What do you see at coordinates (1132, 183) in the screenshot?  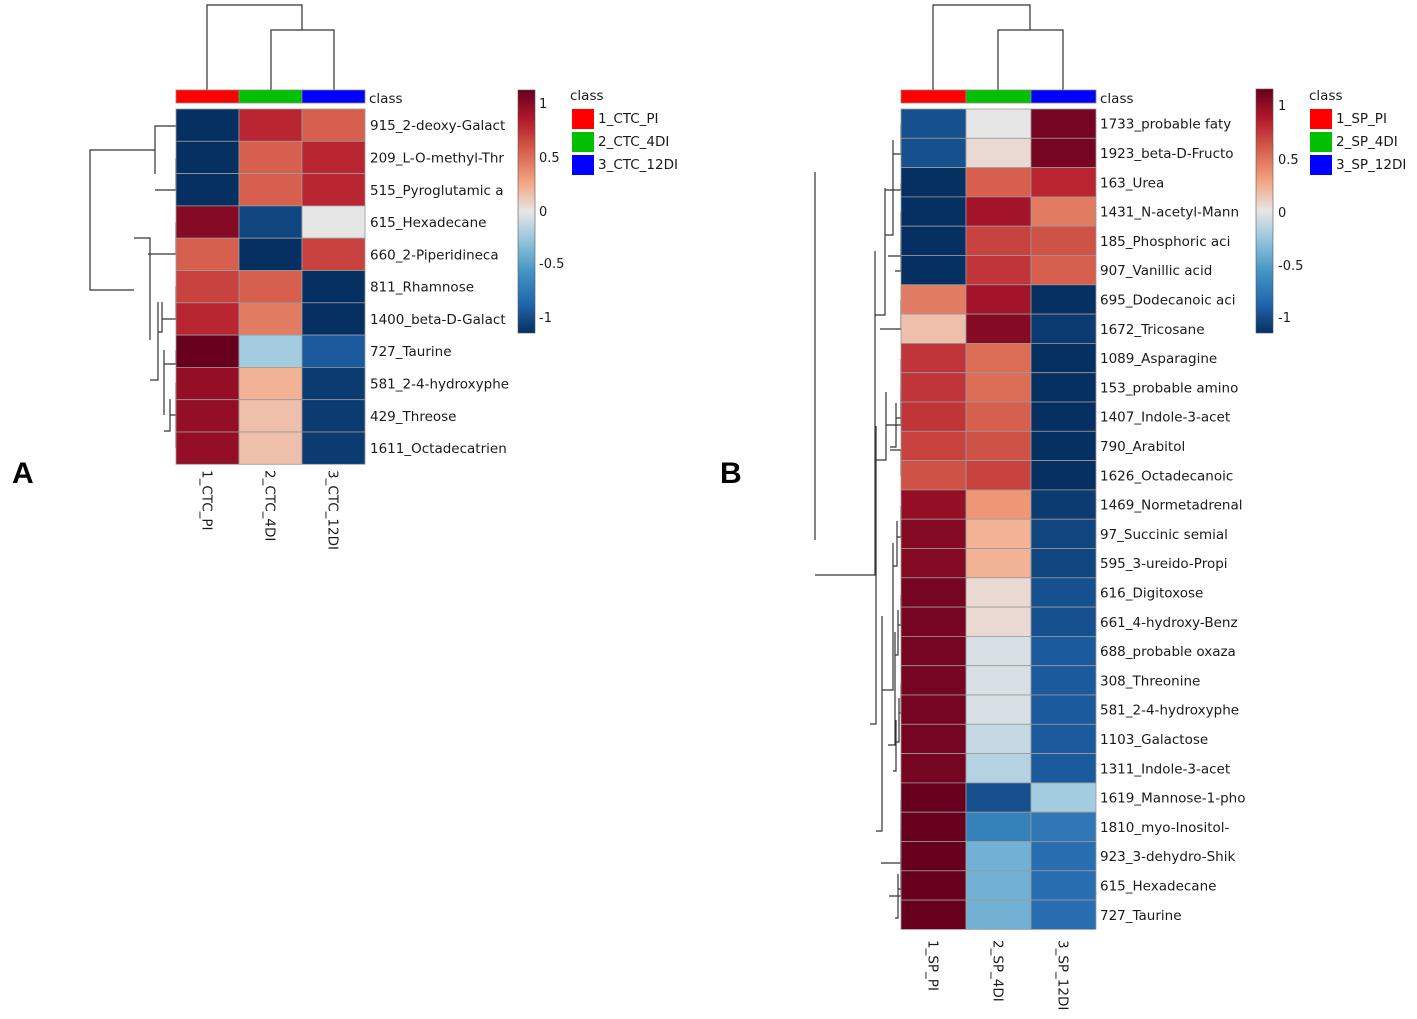 I see `row-label-b-2: 163_Urea` at bounding box center [1132, 183].